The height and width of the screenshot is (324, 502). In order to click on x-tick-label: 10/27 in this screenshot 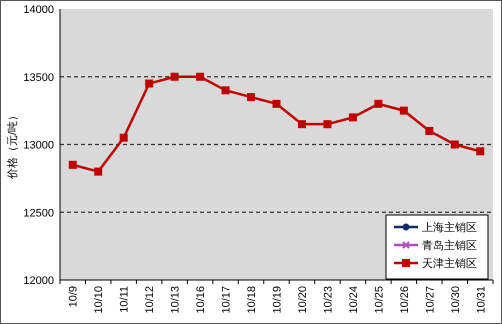, I will do `click(430, 300)`.